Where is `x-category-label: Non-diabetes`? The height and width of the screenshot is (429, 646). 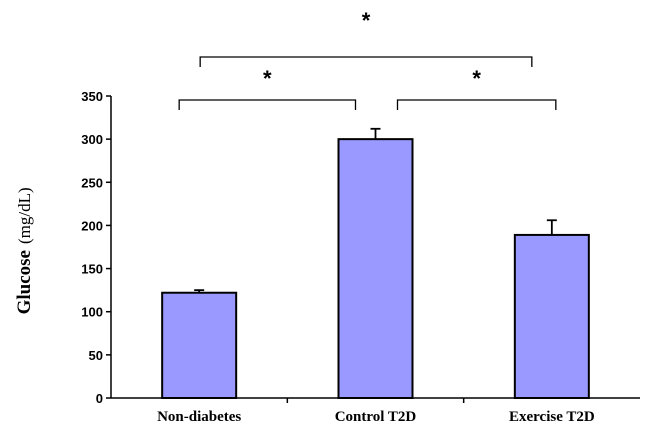 x-category-label: Non-diabetes is located at coordinates (199, 417).